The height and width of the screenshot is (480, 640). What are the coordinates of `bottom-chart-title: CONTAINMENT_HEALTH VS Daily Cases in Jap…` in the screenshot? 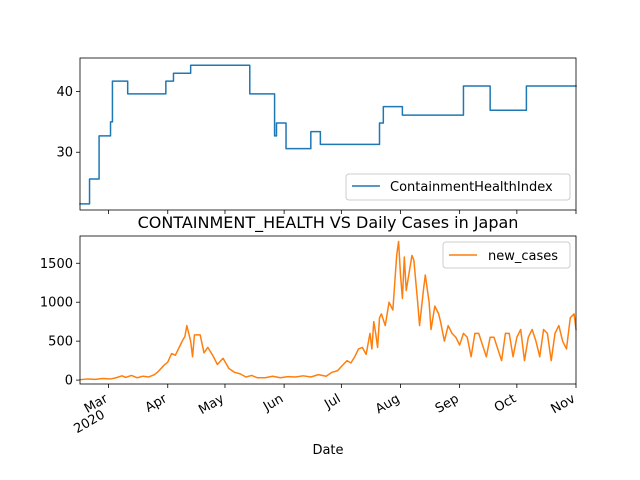 It's located at (328, 223).